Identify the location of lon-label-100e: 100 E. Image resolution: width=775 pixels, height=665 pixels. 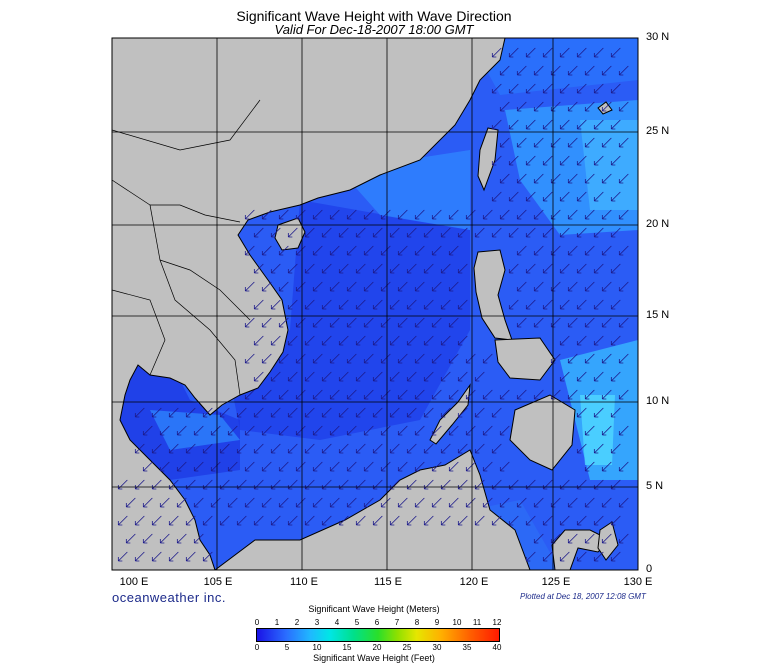
(134, 582).